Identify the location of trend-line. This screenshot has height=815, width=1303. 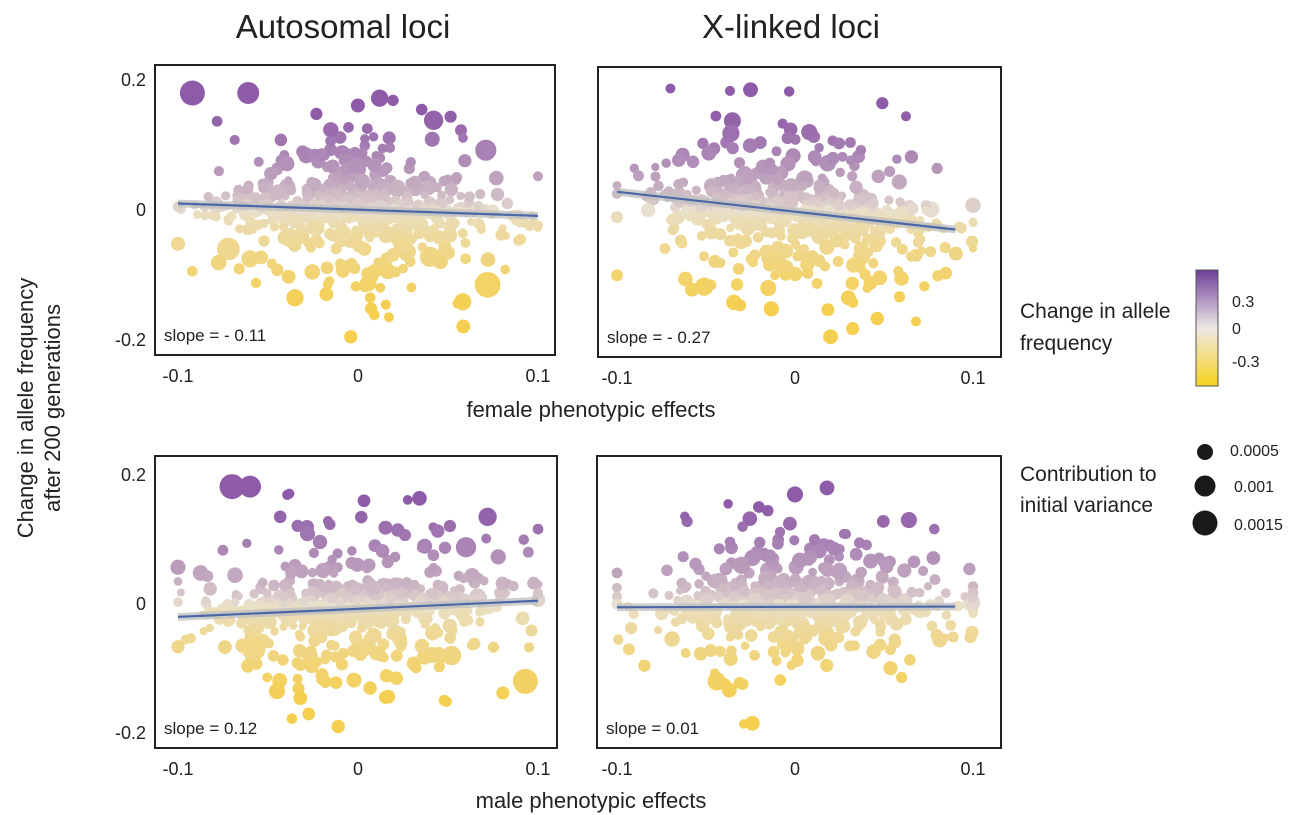
(358, 608).